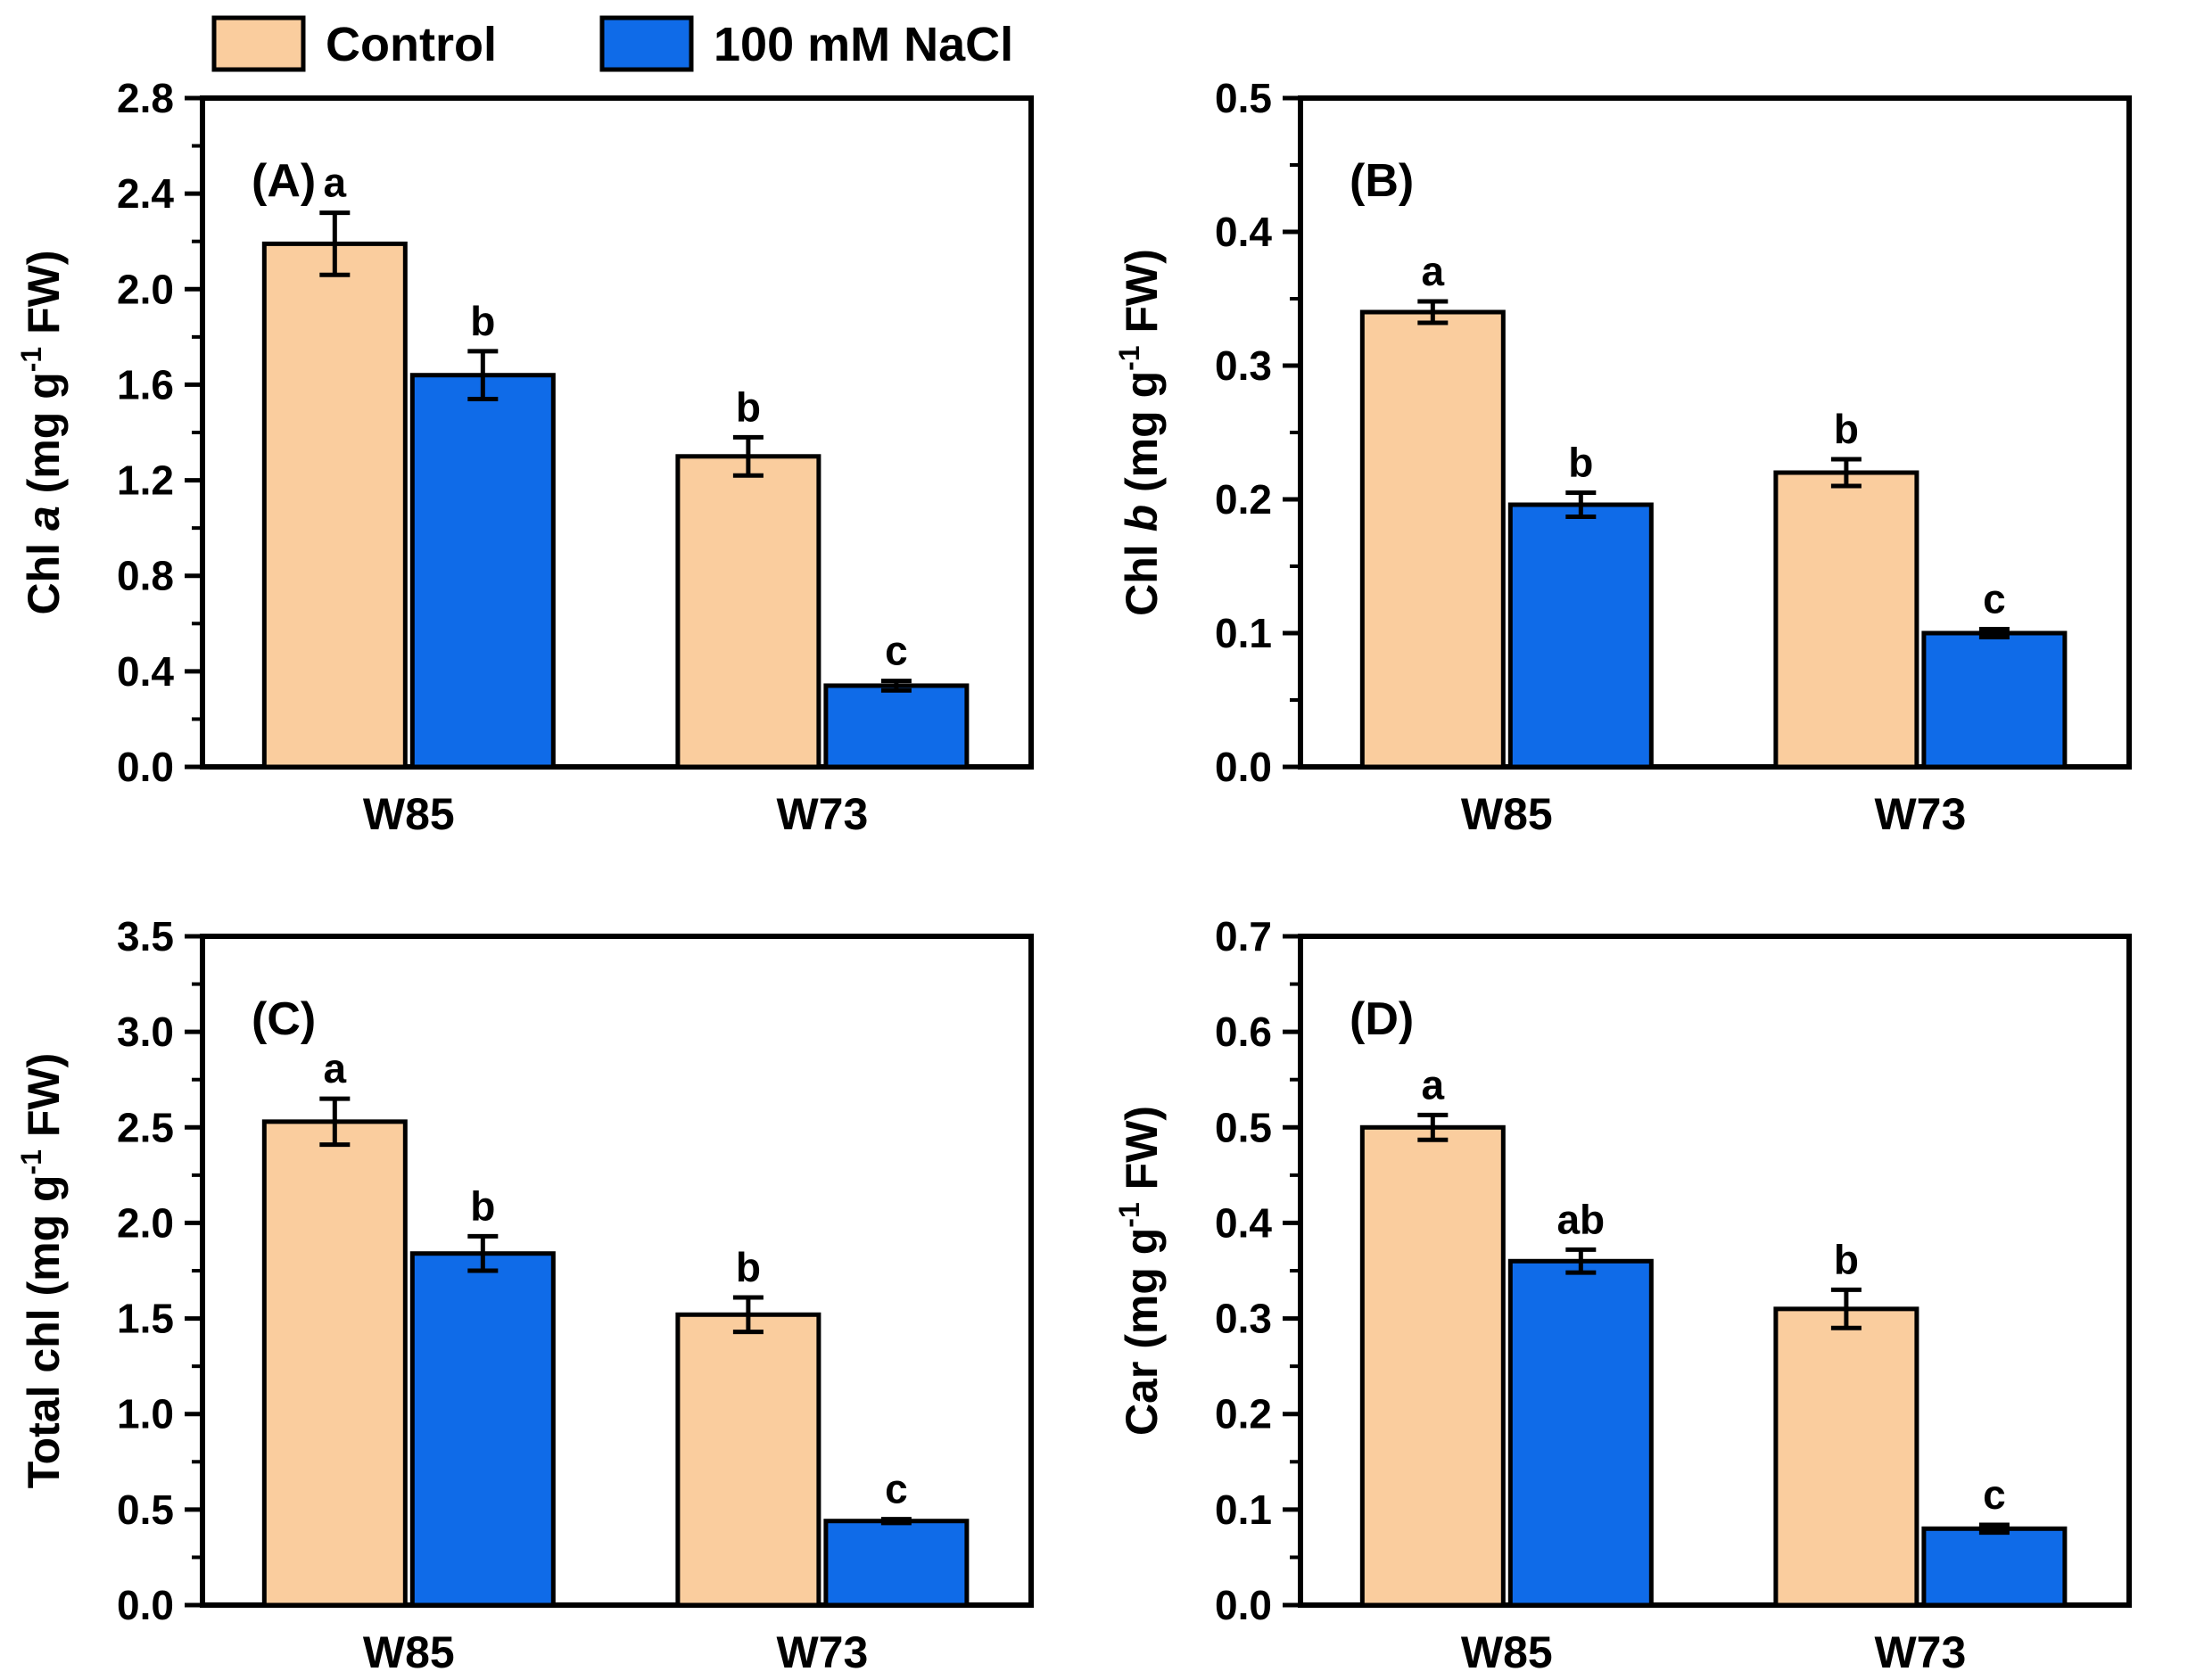  I want to click on legend-swatch-nacl, so click(646, 43).